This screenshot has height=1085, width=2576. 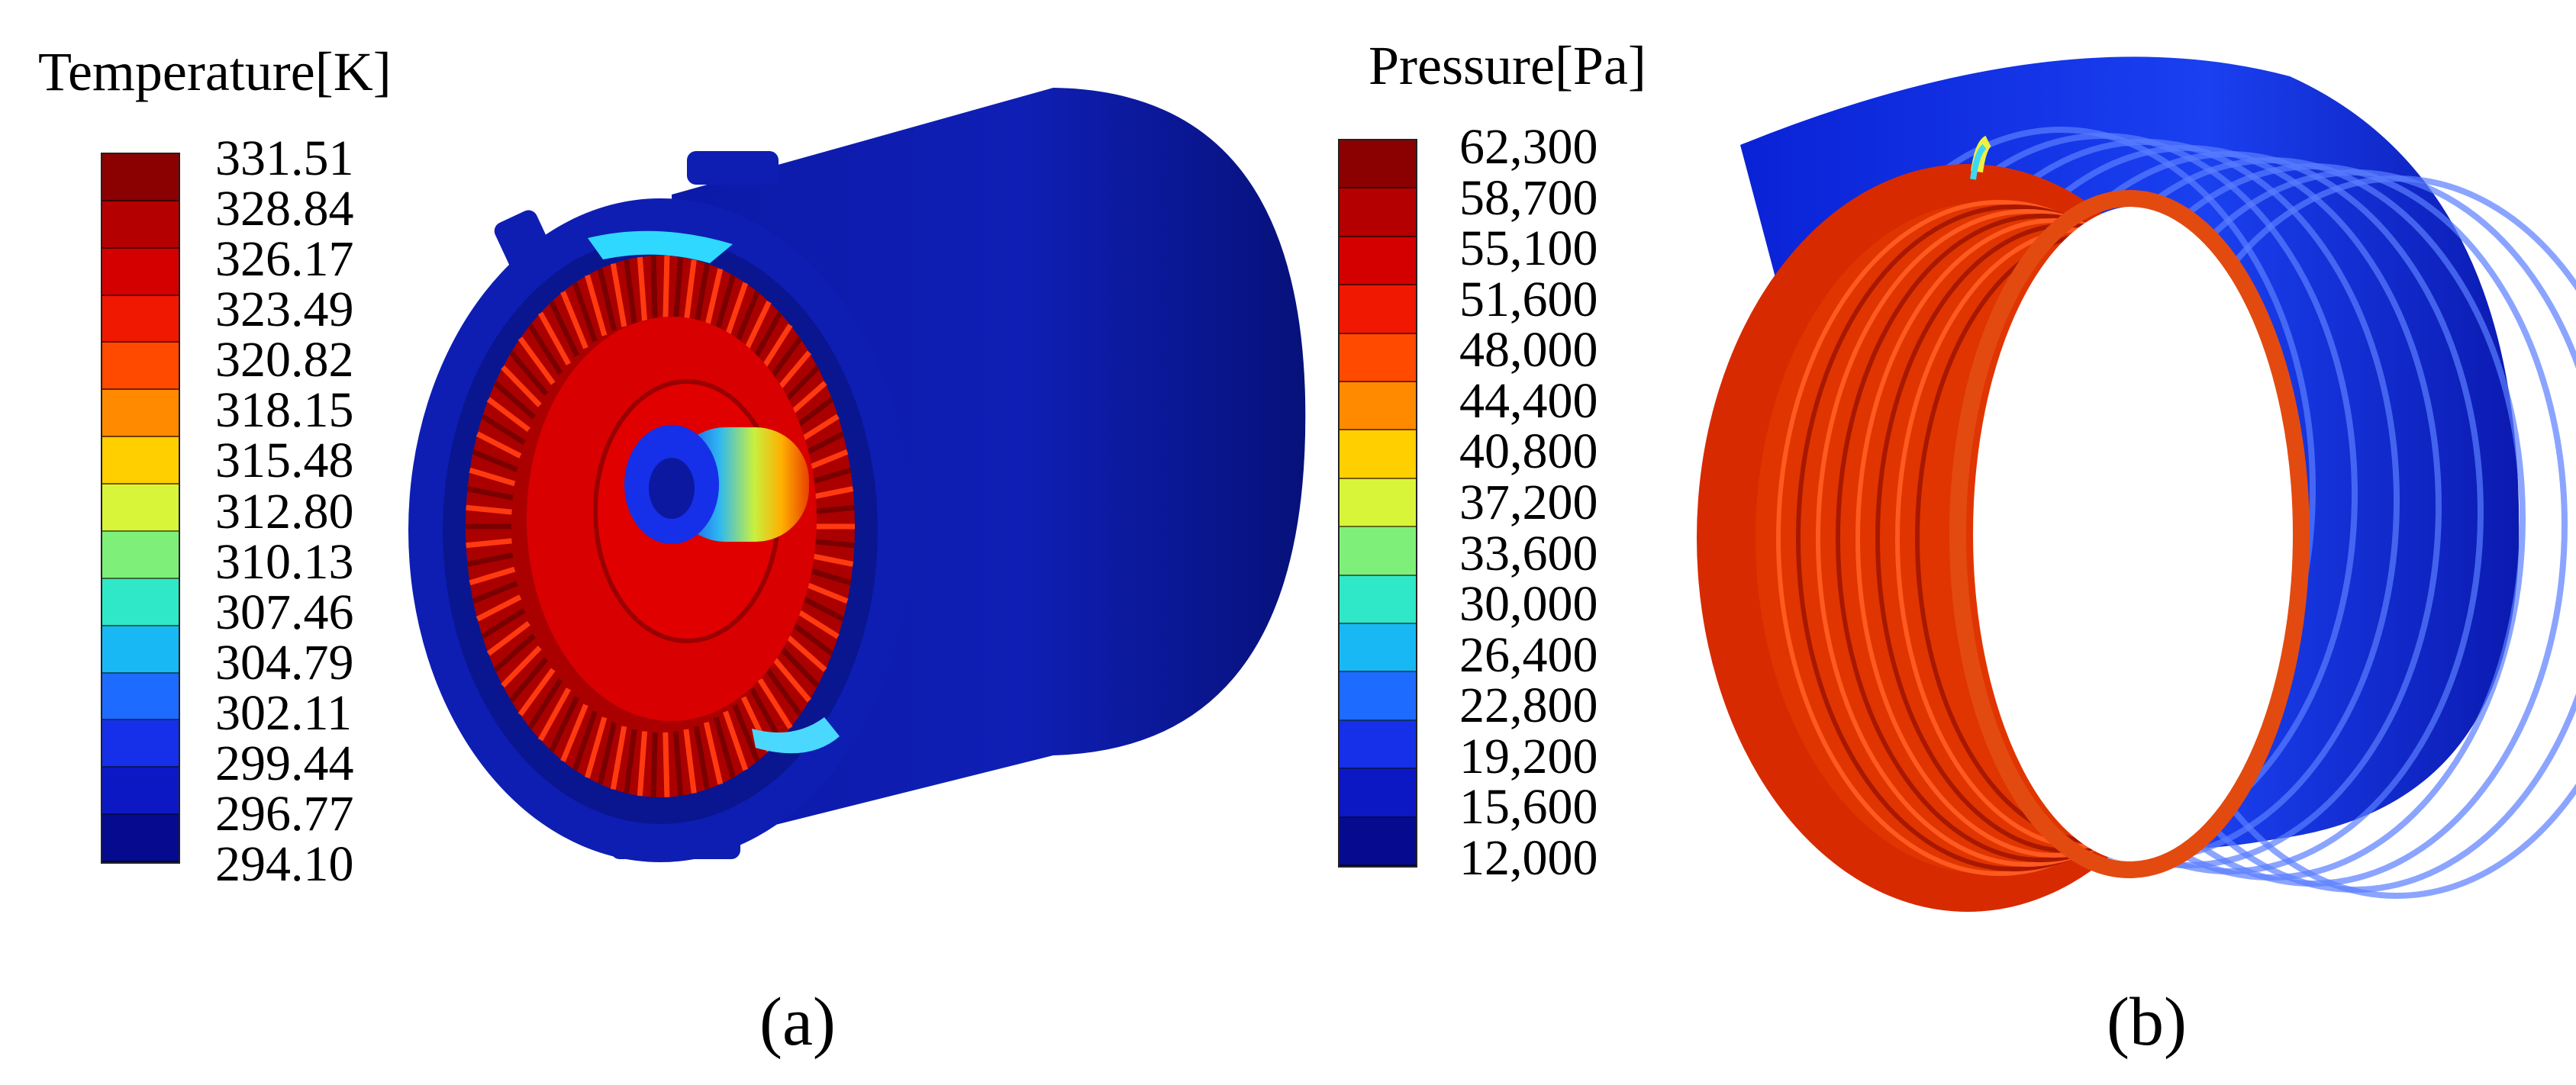 What do you see at coordinates (284, 360) in the screenshot?
I see `tick-label: 320.82` at bounding box center [284, 360].